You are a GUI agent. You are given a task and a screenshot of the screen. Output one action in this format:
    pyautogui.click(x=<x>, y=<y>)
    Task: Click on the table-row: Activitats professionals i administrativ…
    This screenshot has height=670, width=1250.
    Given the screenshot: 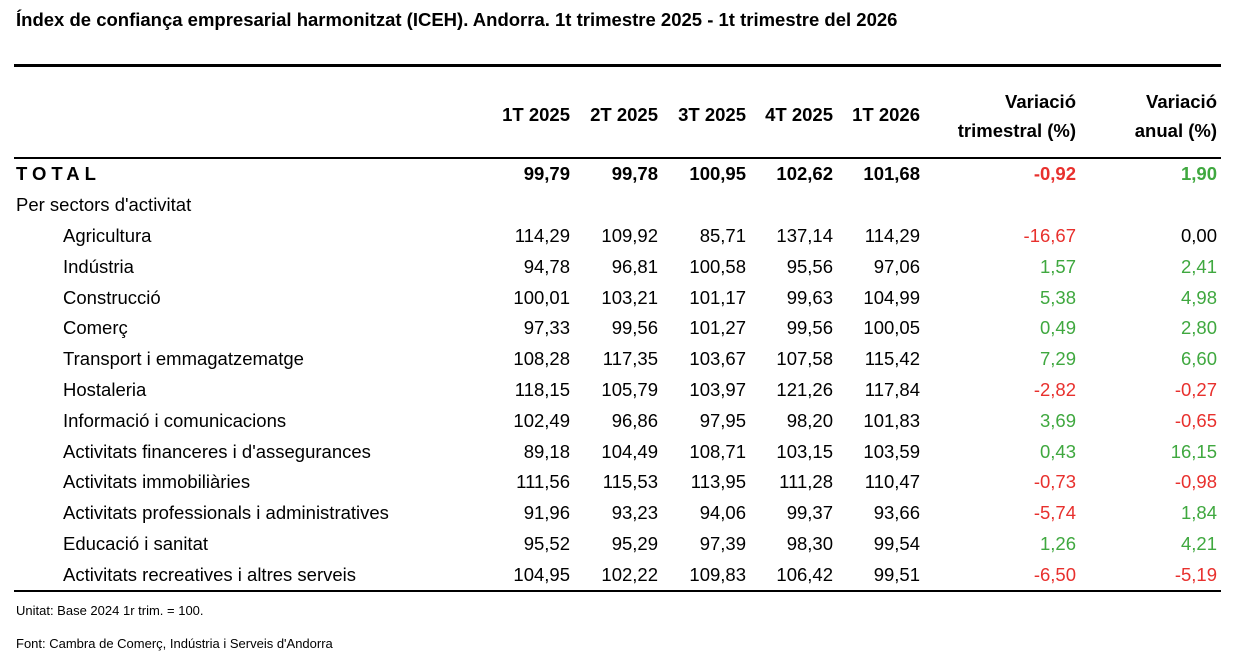 What is the action you would take?
    pyautogui.click(x=625, y=514)
    